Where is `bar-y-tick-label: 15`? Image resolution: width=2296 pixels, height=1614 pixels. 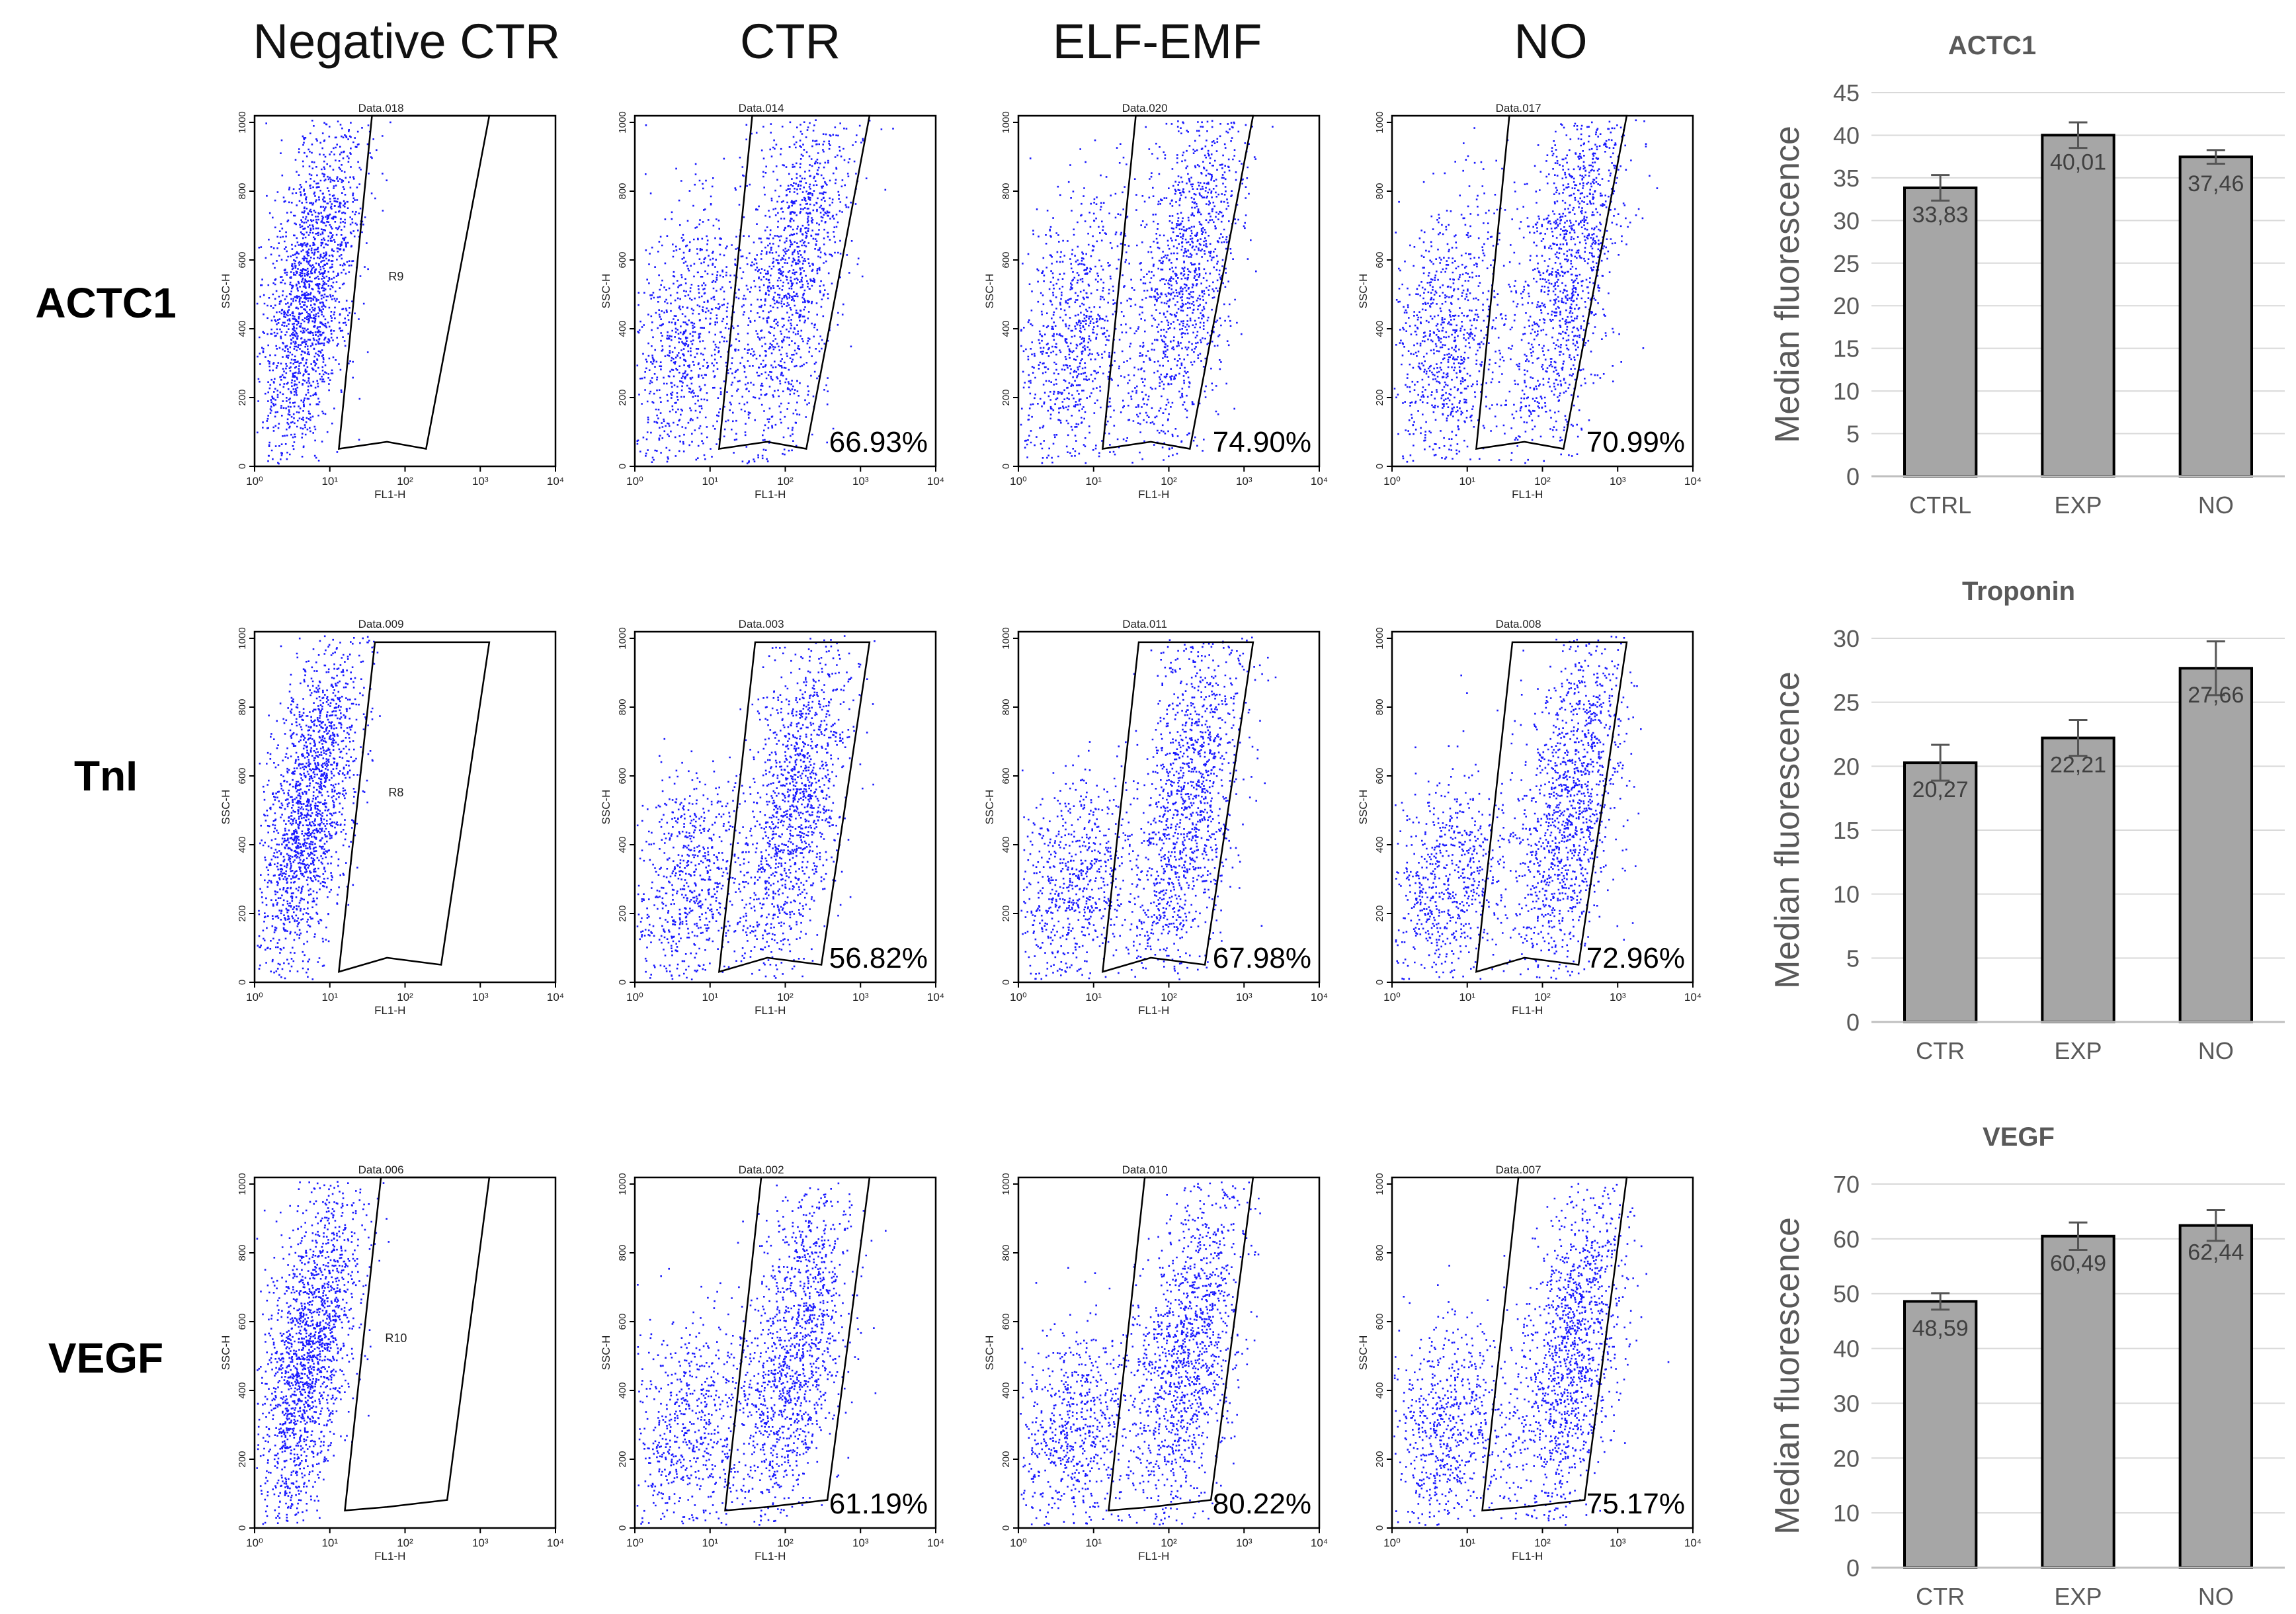
bar-y-tick-label: 15 is located at coordinates (1846, 830).